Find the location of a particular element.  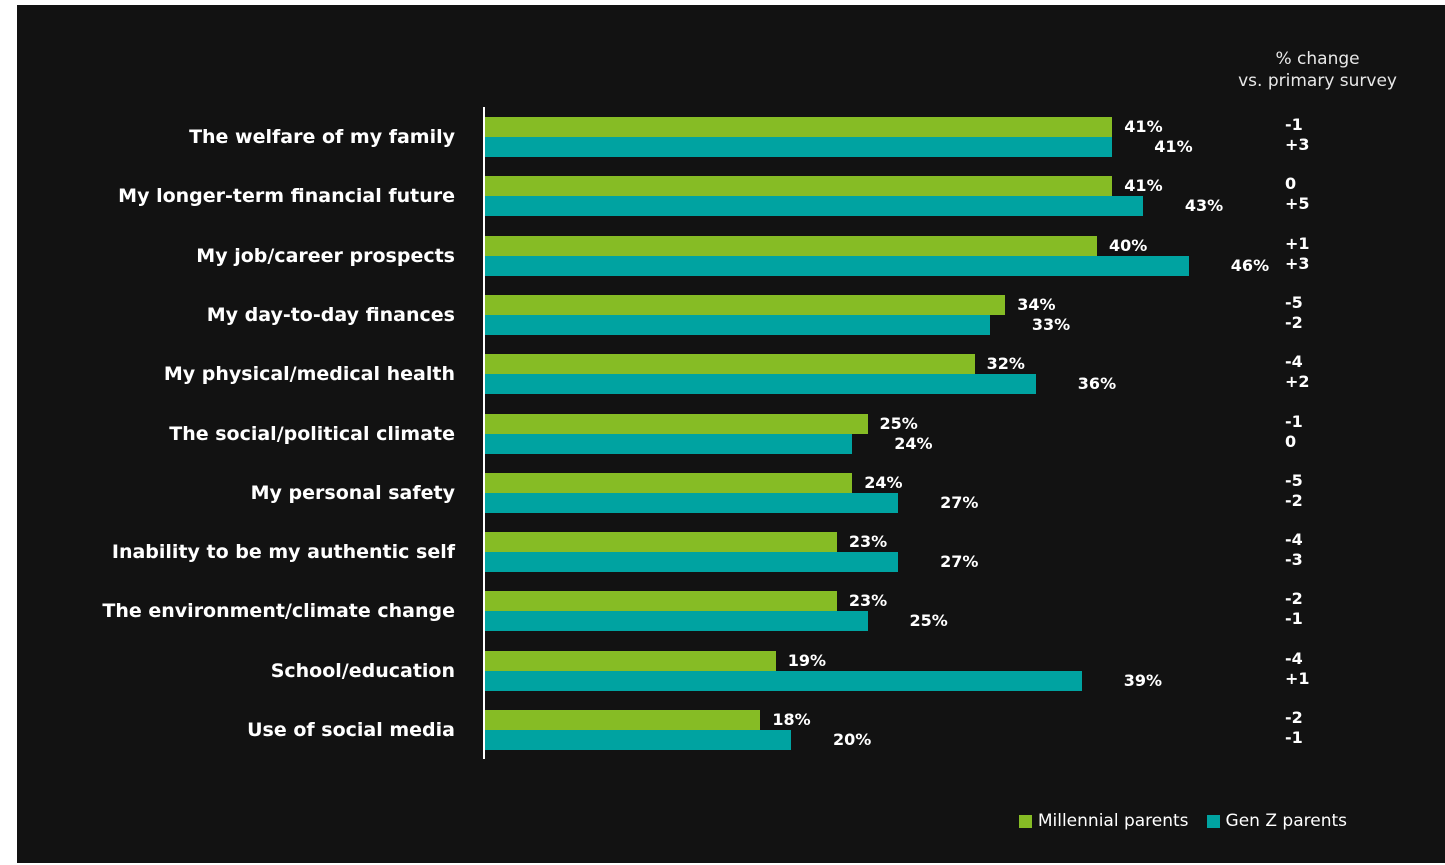

category-label: Use of social media is located at coordinates (351, 730).